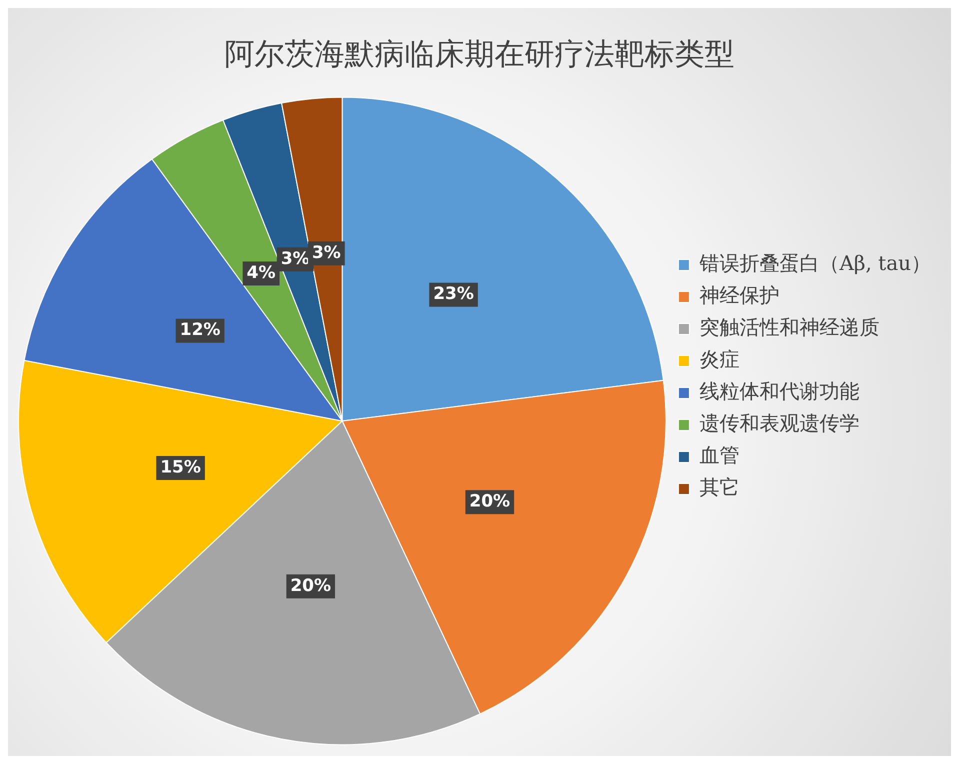 The height and width of the screenshot is (764, 959). What do you see at coordinates (180, 467) in the screenshot?
I see `data-label: 15%` at bounding box center [180, 467].